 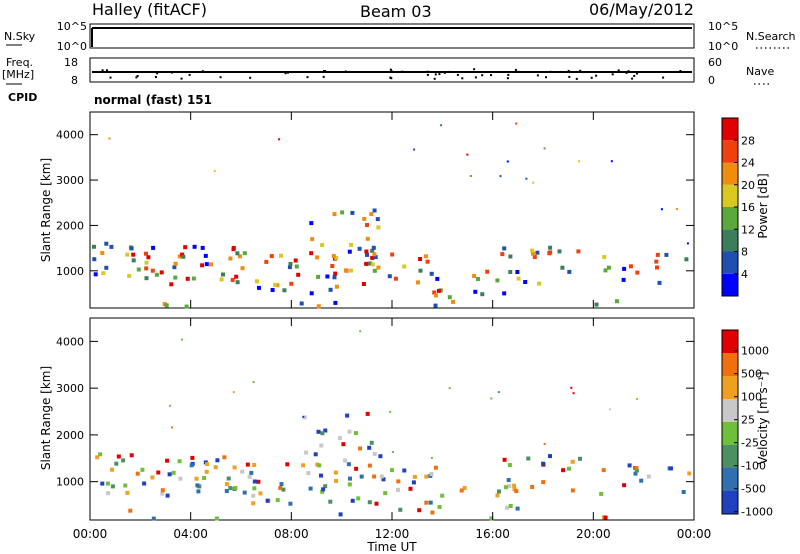 I want to click on colorbar-tick-label: -25, so click(x=750, y=443).